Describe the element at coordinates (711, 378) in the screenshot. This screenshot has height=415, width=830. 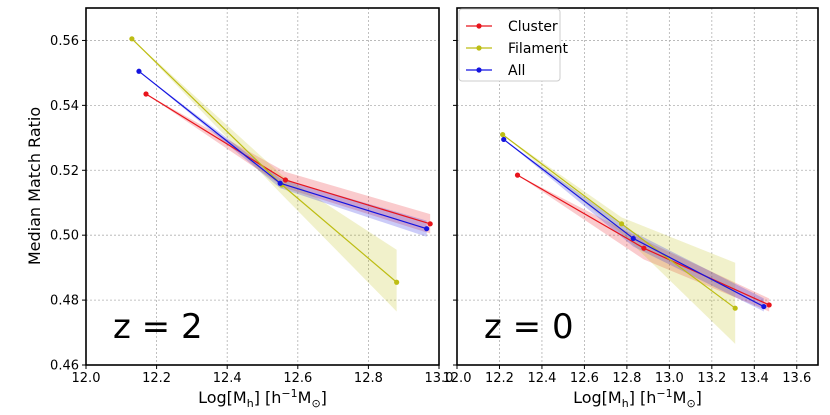
I see `x-tick-label: 13.2` at that location.